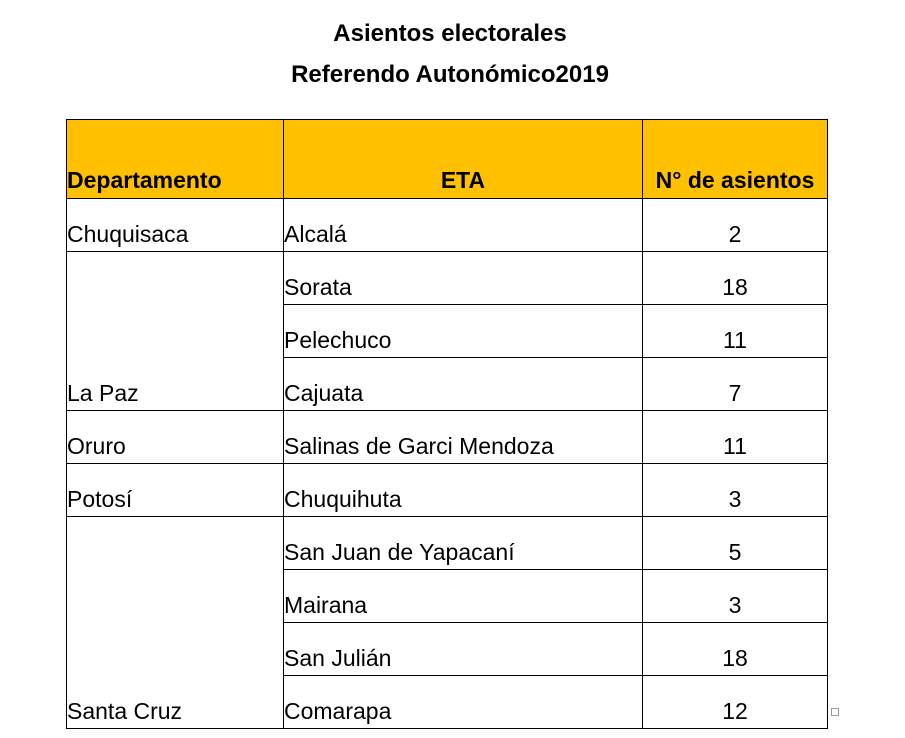  I want to click on table-row: Cajuata 7, so click(447, 384).